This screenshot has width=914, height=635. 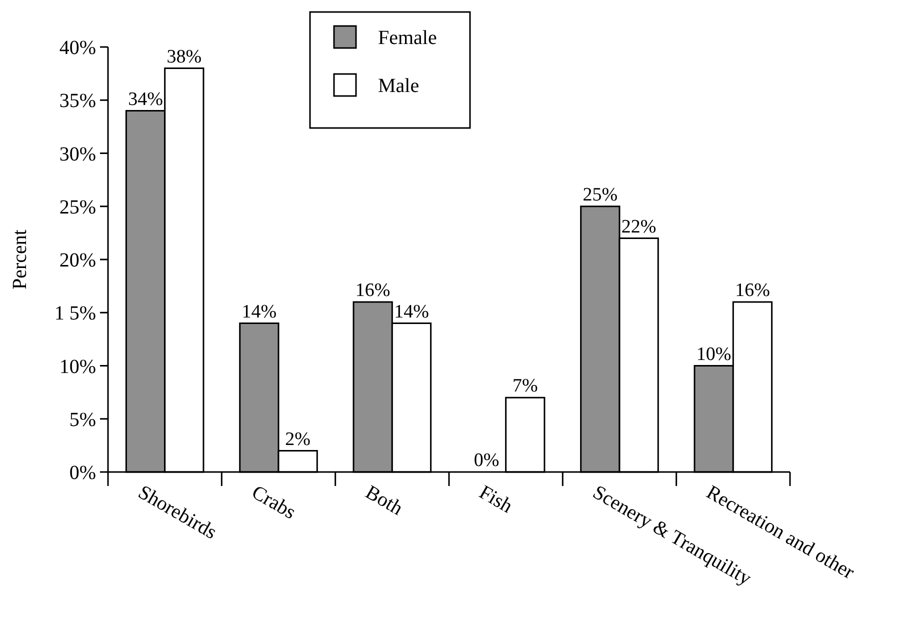 I want to click on y-tick-label: 10%, so click(x=77, y=367).